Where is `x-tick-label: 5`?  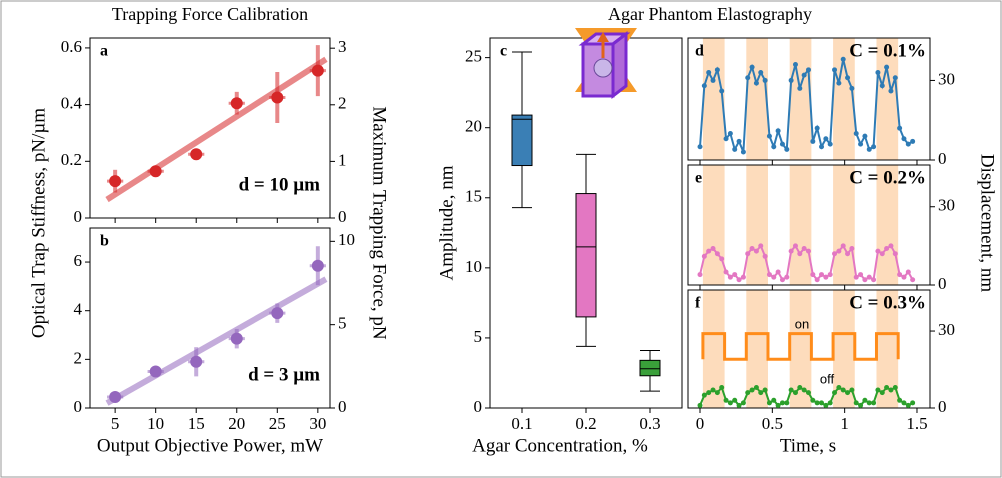
x-tick-label: 5 is located at coordinates (115, 423).